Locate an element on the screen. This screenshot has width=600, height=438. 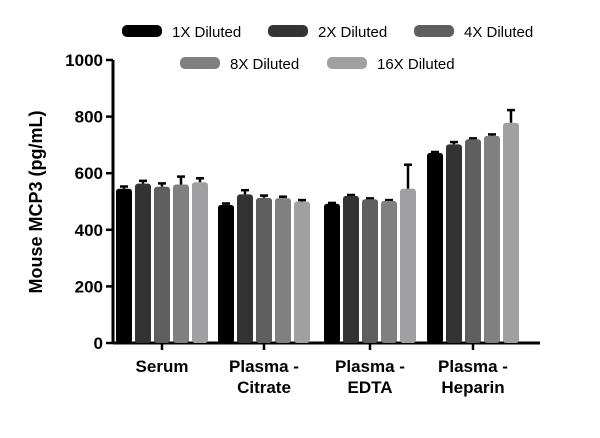
y-tick-label: 400 is located at coordinates (89, 230).